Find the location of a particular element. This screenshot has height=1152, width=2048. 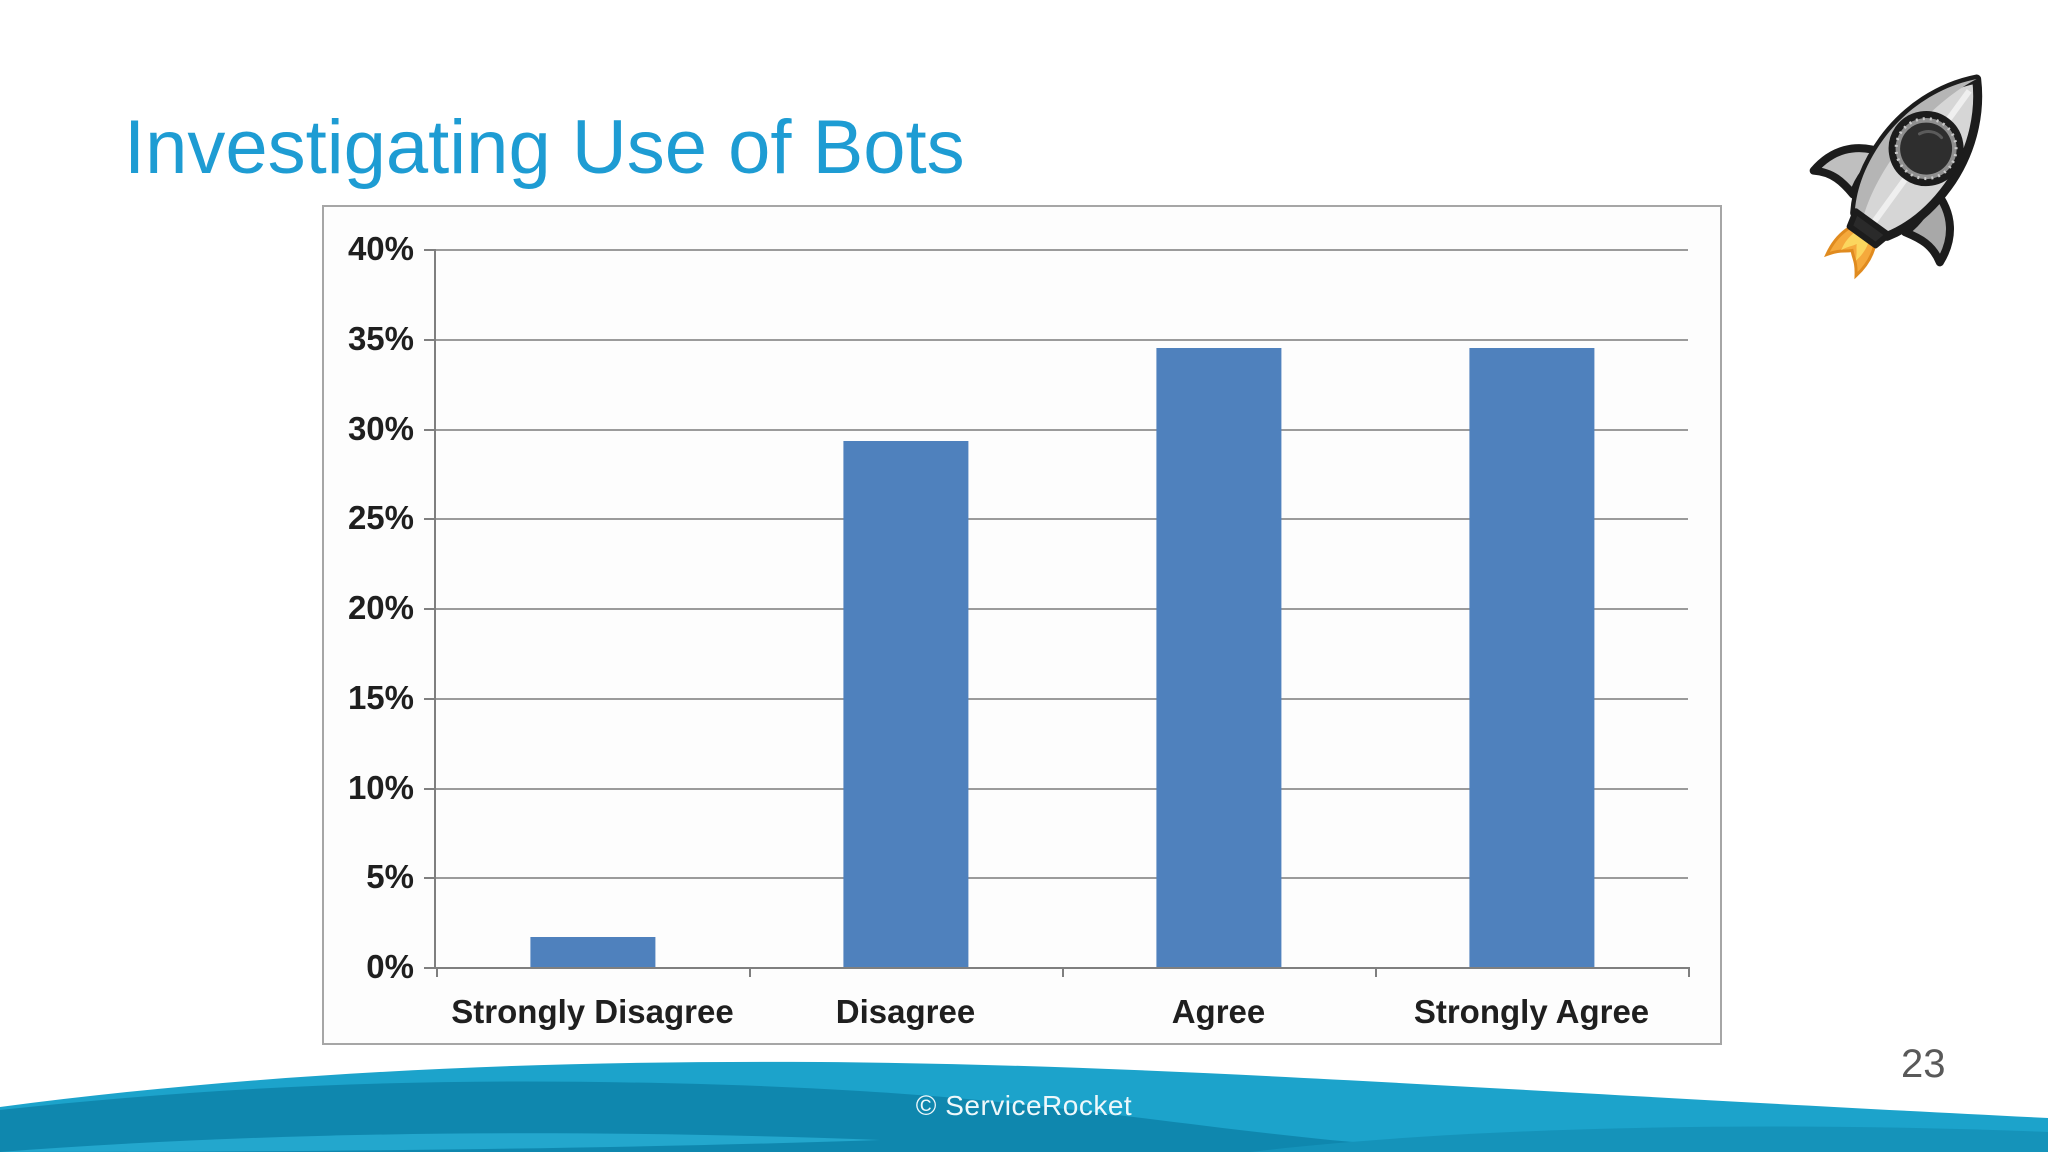

y-axis-tick-label: 5% is located at coordinates (390, 877).